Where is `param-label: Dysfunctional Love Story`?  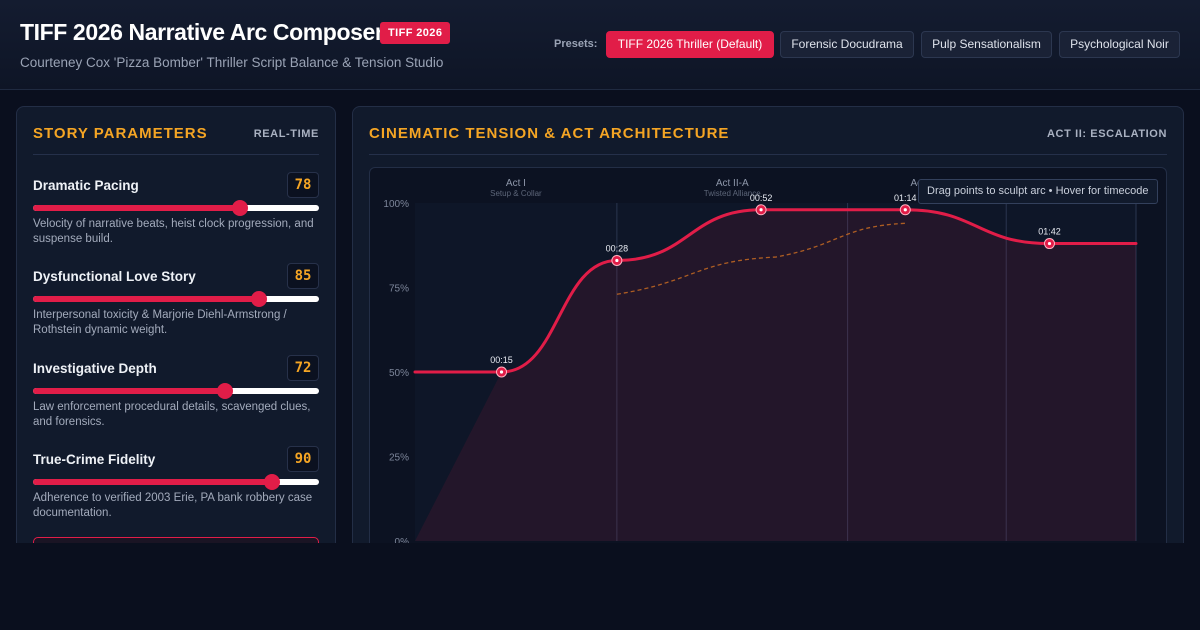
param-label: Dysfunctional Love Story is located at coordinates (114, 276).